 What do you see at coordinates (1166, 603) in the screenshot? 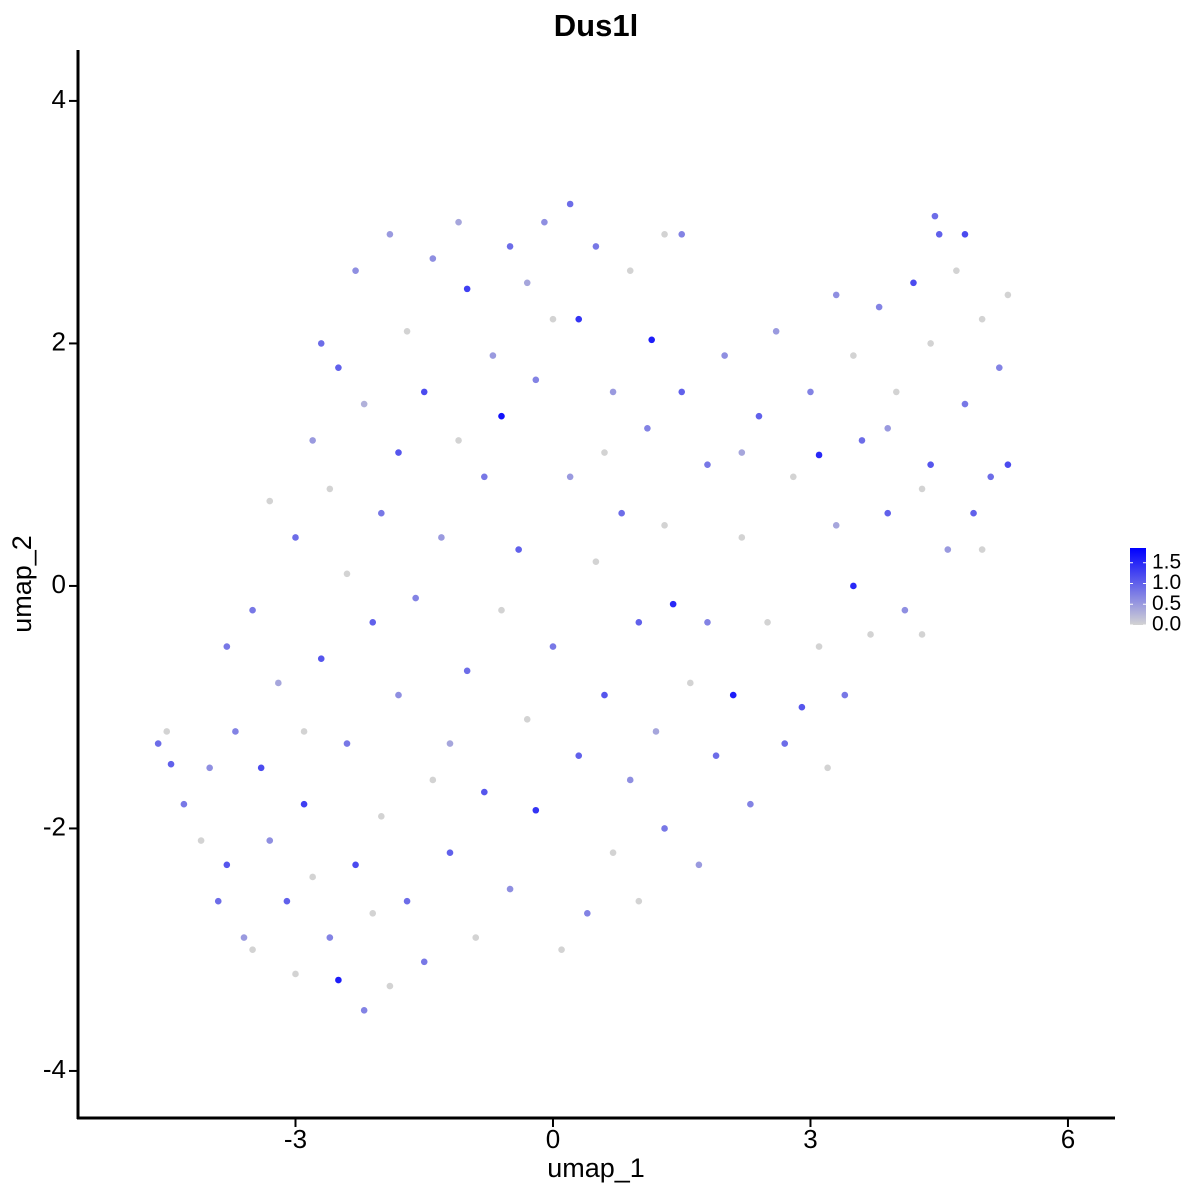
I see `colorbar-label: 0.5` at bounding box center [1166, 603].